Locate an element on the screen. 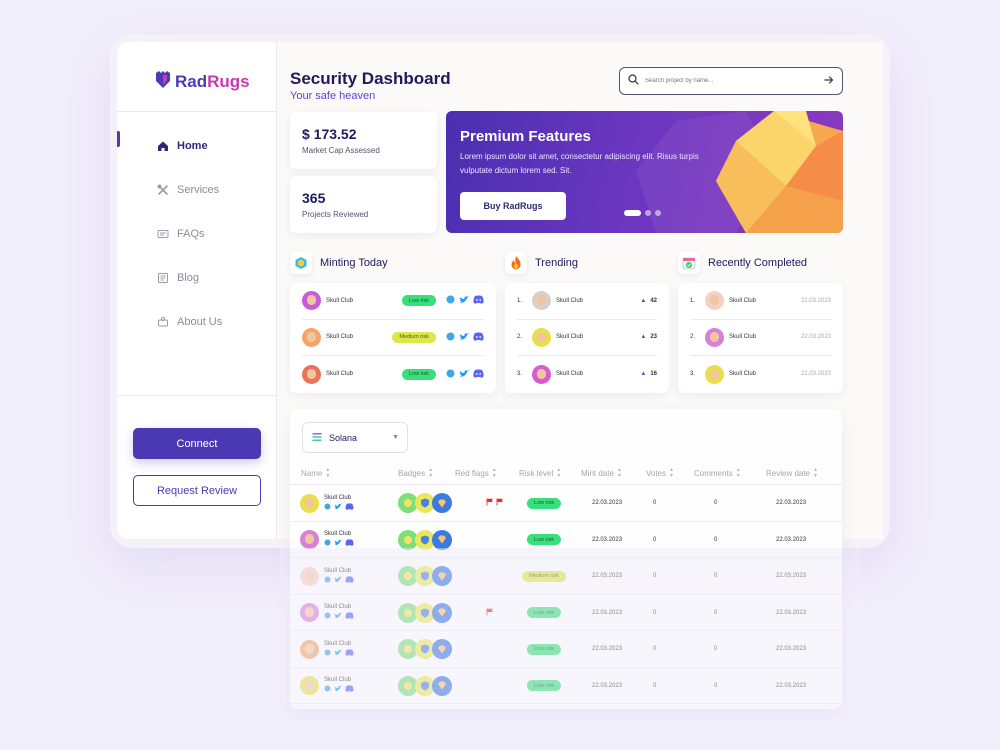 The height and width of the screenshot is (750, 1000). col-header-name: Name ▴ ▾ is located at coordinates (315, 473).